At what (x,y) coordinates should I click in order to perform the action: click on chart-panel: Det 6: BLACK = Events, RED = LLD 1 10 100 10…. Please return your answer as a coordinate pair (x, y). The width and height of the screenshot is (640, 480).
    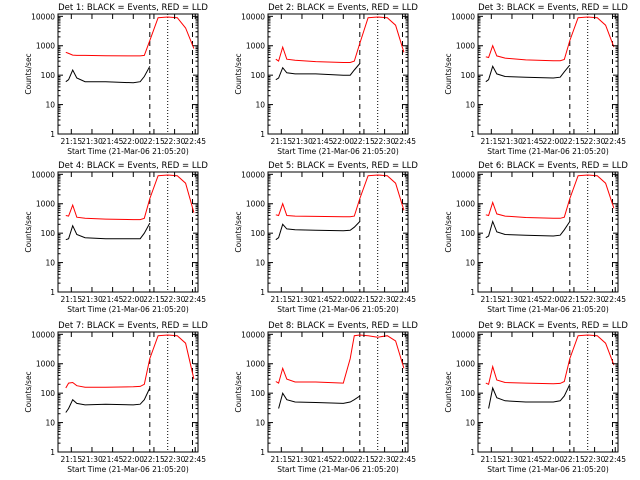
    Looking at the image, I should click on (536, 237).